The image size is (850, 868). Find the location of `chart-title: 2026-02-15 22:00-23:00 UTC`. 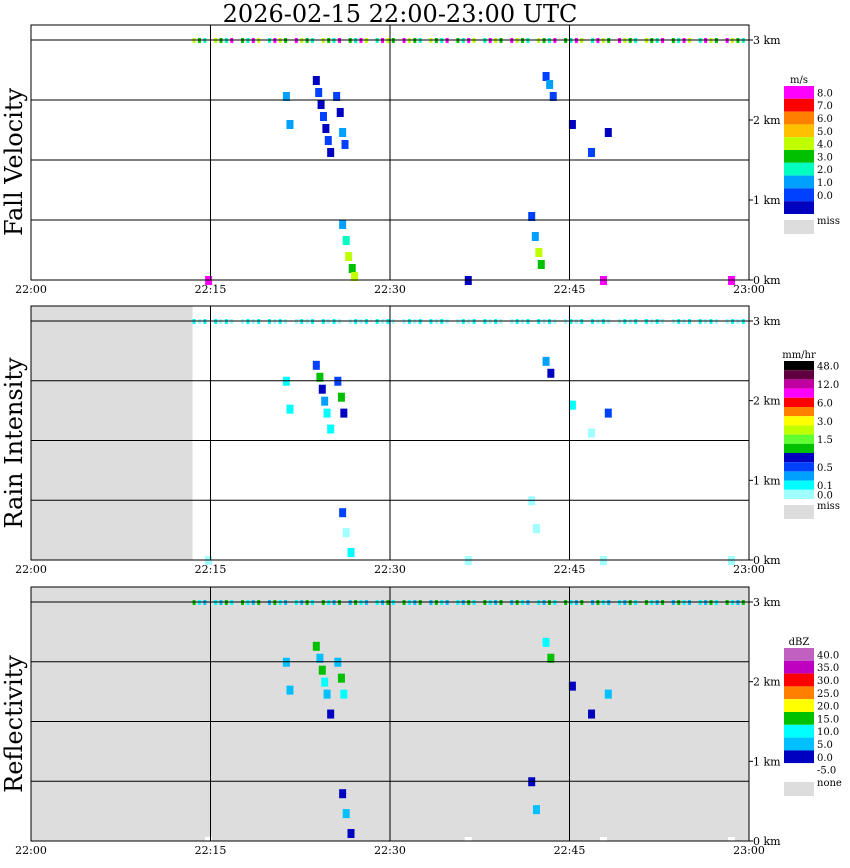

chart-title: 2026-02-15 22:00-23:00 UTC is located at coordinates (400, 14).